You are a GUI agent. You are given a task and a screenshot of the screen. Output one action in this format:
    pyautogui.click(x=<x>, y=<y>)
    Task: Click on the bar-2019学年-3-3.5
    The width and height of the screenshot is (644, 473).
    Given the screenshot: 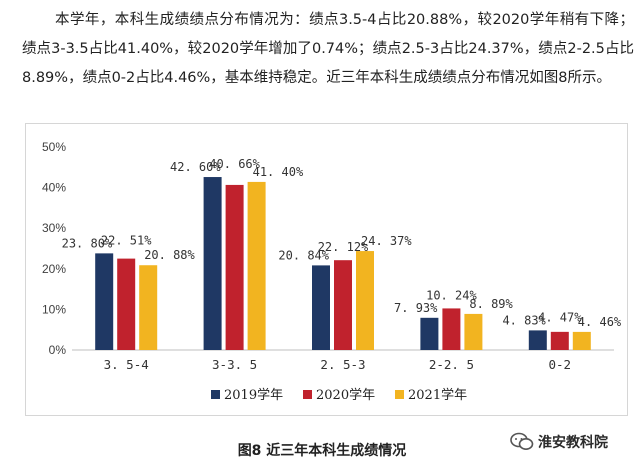 What is the action you would take?
    pyautogui.click(x=212, y=263)
    